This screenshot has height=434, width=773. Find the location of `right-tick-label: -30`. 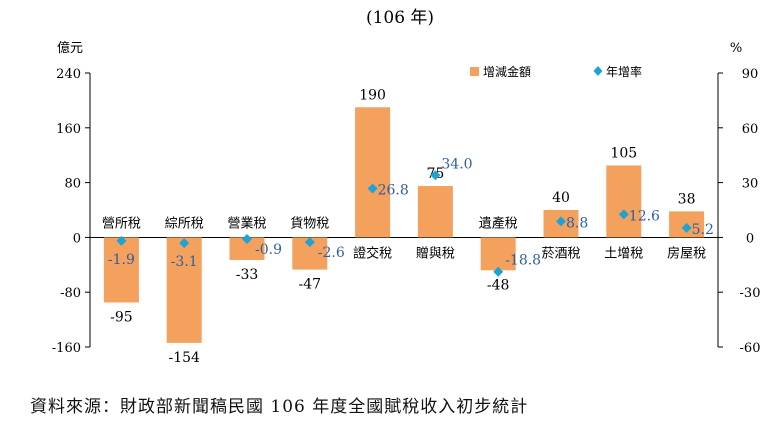

right-tick-label: -30 is located at coordinates (750, 293).